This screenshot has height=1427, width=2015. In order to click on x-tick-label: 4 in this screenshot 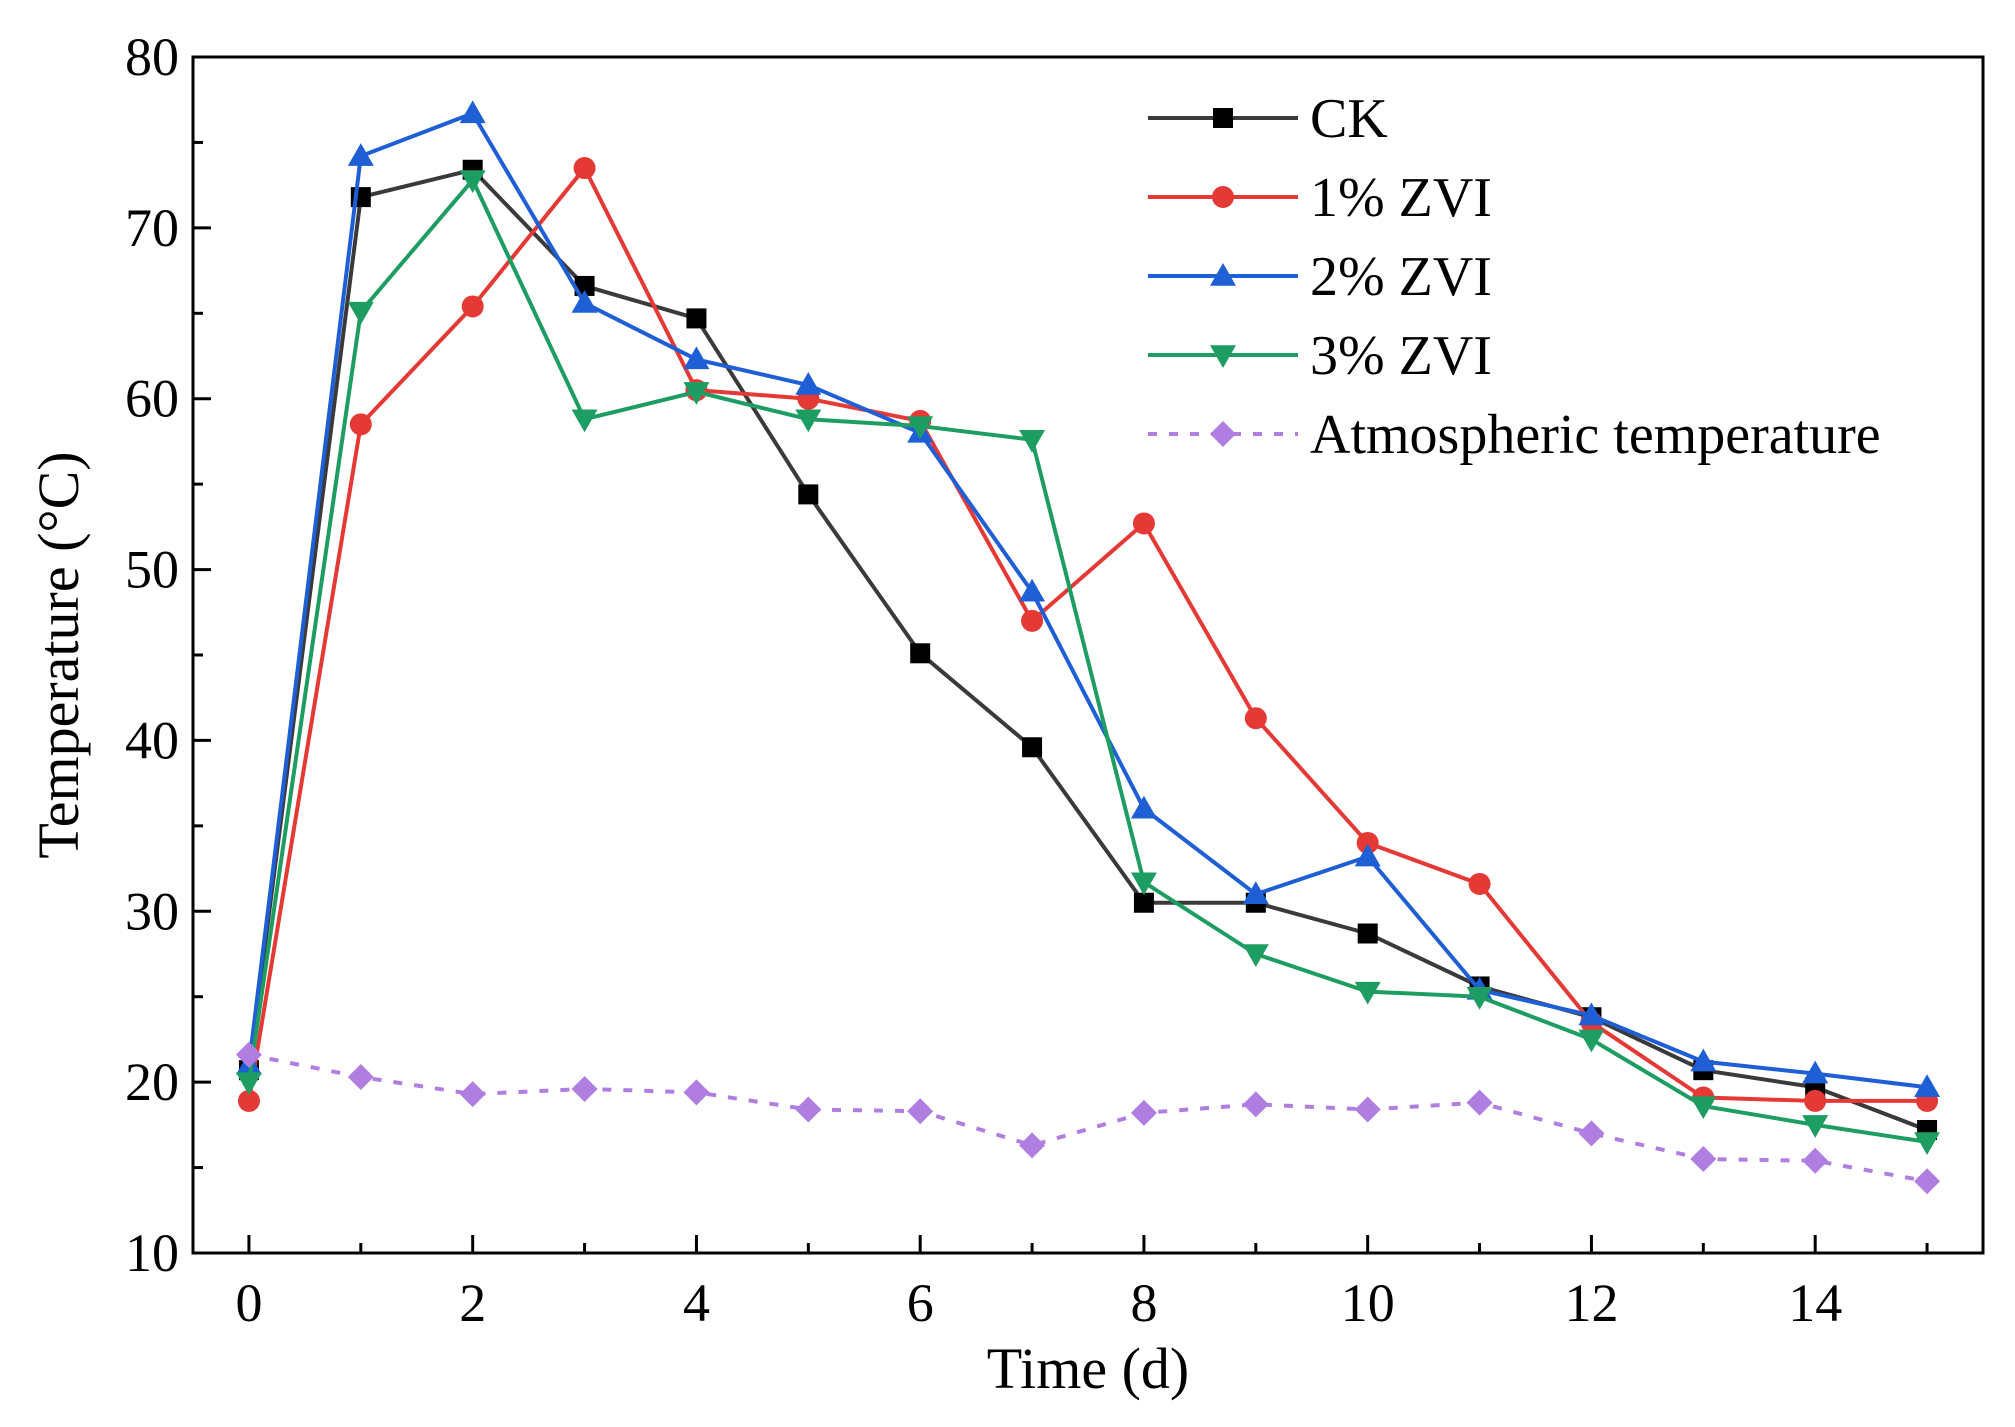, I will do `click(696, 1303)`.